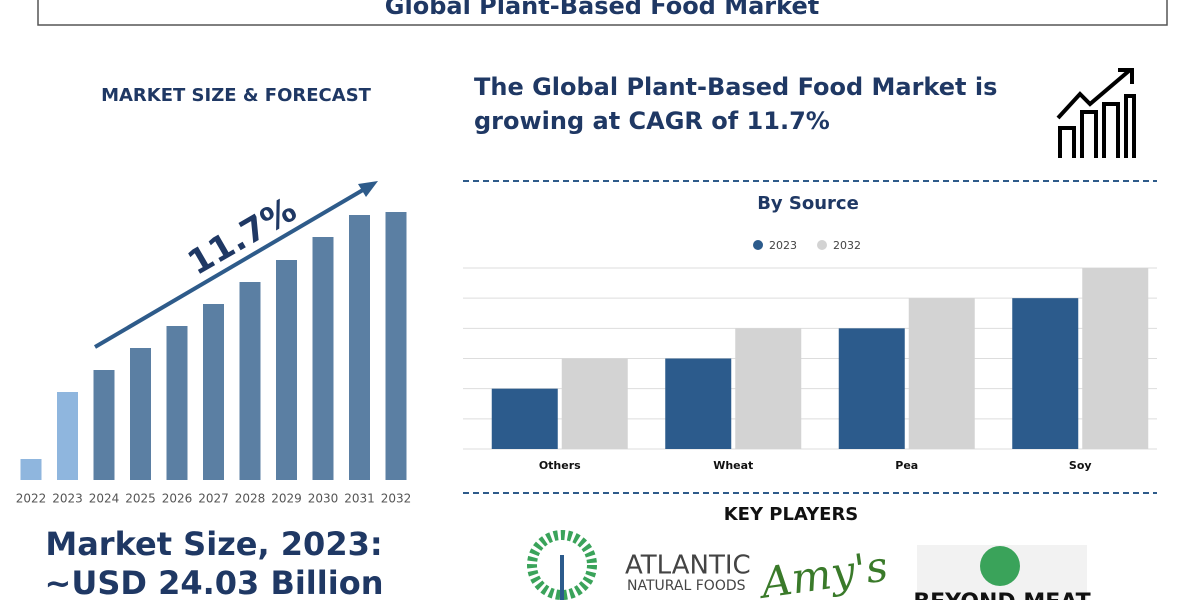  Describe the element at coordinates (688, 566) in the screenshot. I see `logo-text: ATLANTIC` at that location.